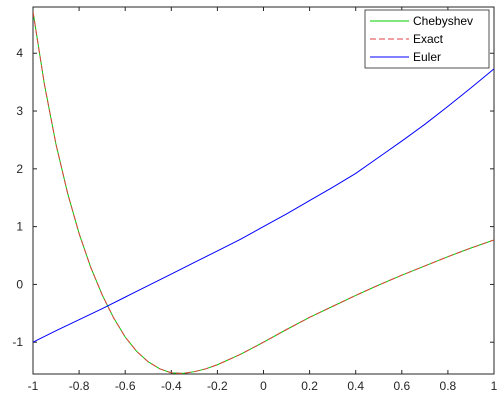  I want to click on y-tick-label: -1, so click(17, 342).